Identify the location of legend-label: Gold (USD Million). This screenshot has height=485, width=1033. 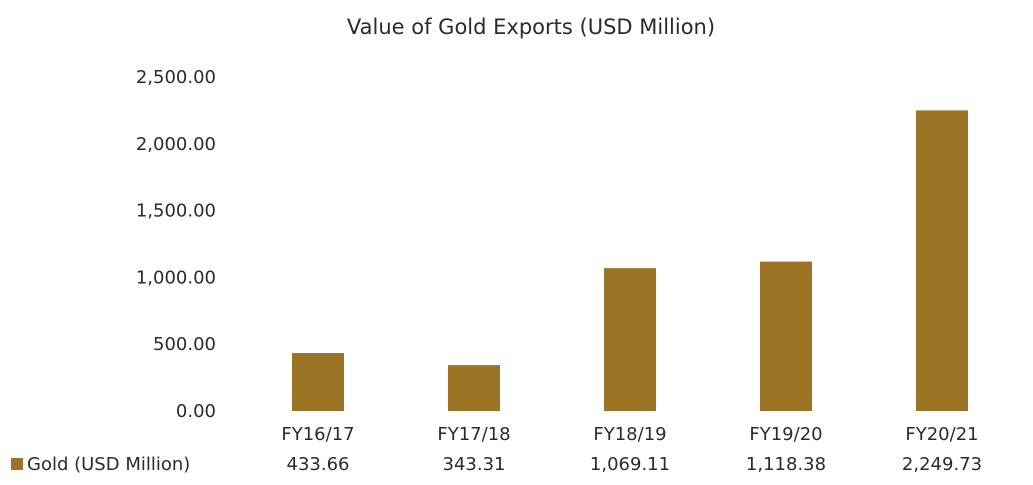
(108, 464).